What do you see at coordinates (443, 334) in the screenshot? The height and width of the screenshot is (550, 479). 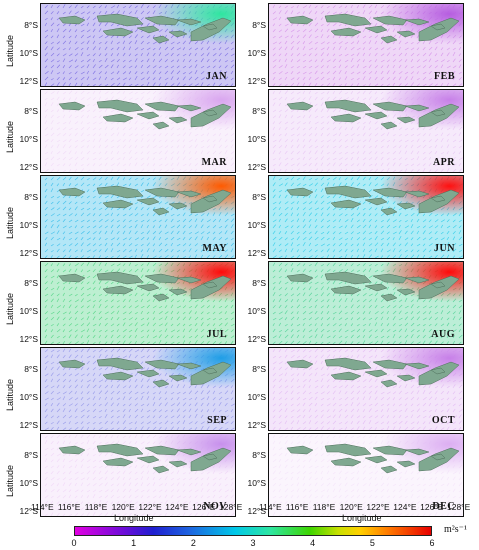 I see `month-label: AUG` at bounding box center [443, 334].